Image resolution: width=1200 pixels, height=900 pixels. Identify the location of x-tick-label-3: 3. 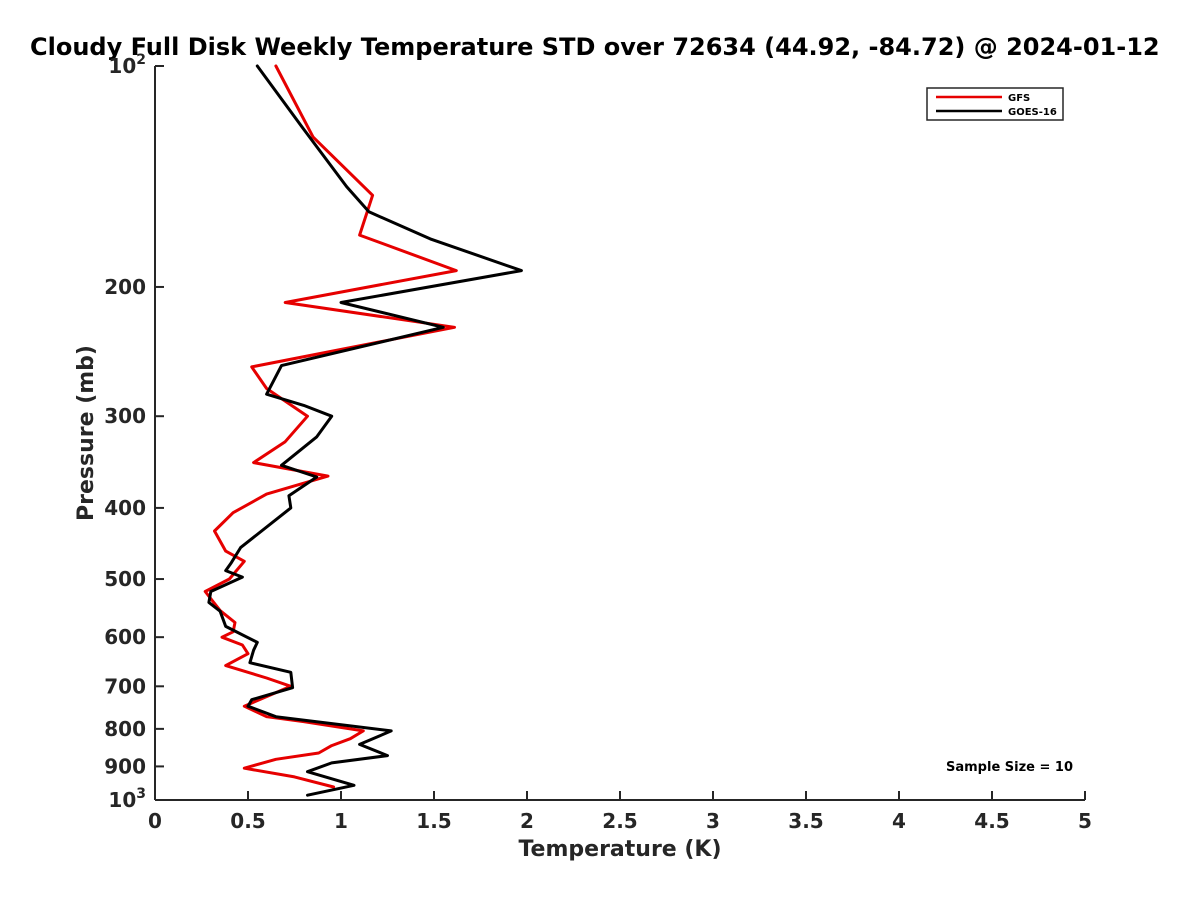
(713, 821).